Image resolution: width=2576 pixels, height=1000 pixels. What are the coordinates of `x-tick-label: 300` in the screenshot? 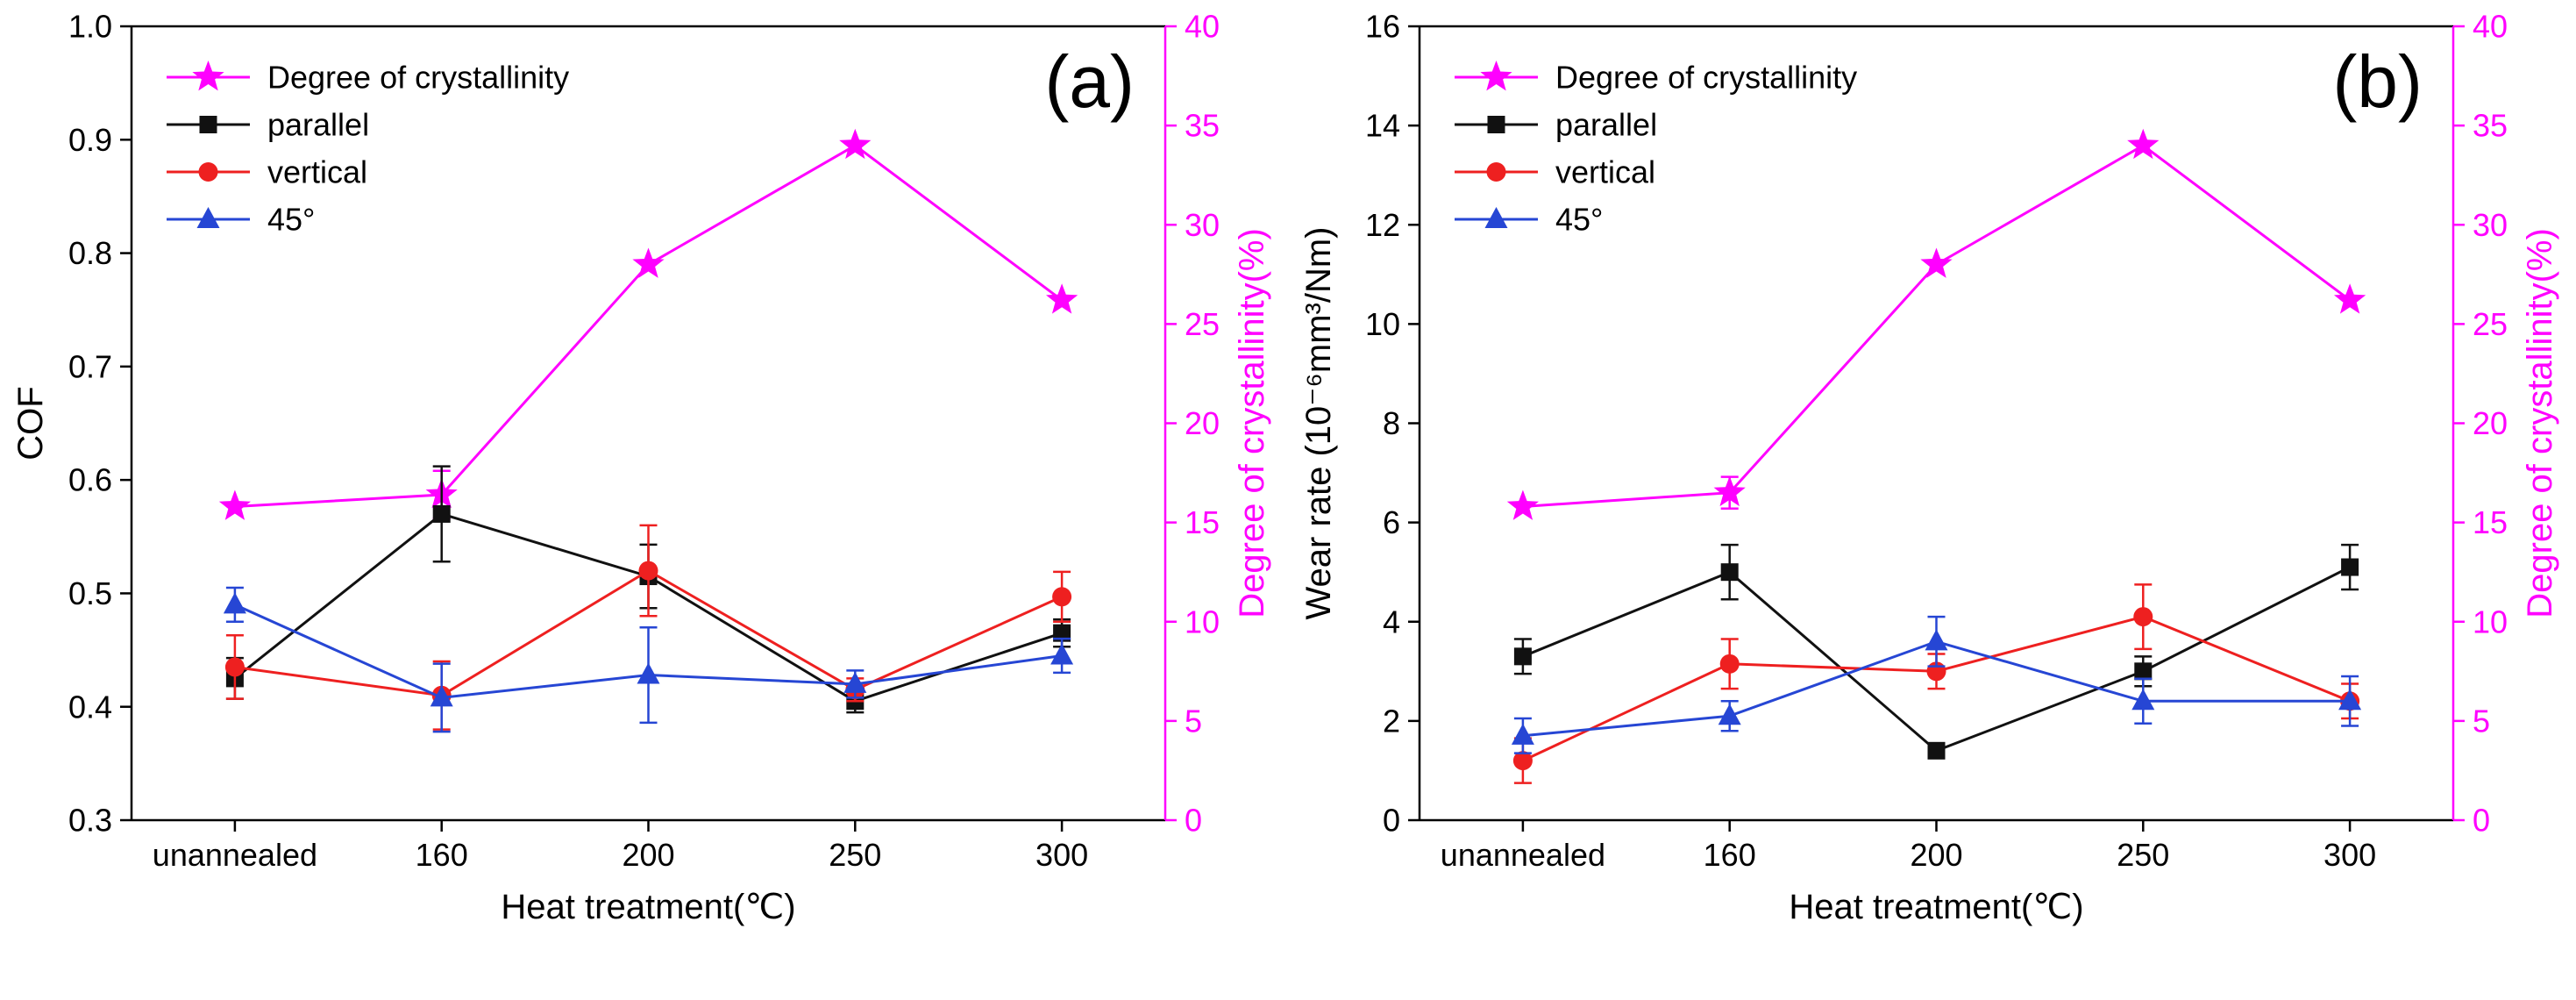 It's located at (2349, 855).